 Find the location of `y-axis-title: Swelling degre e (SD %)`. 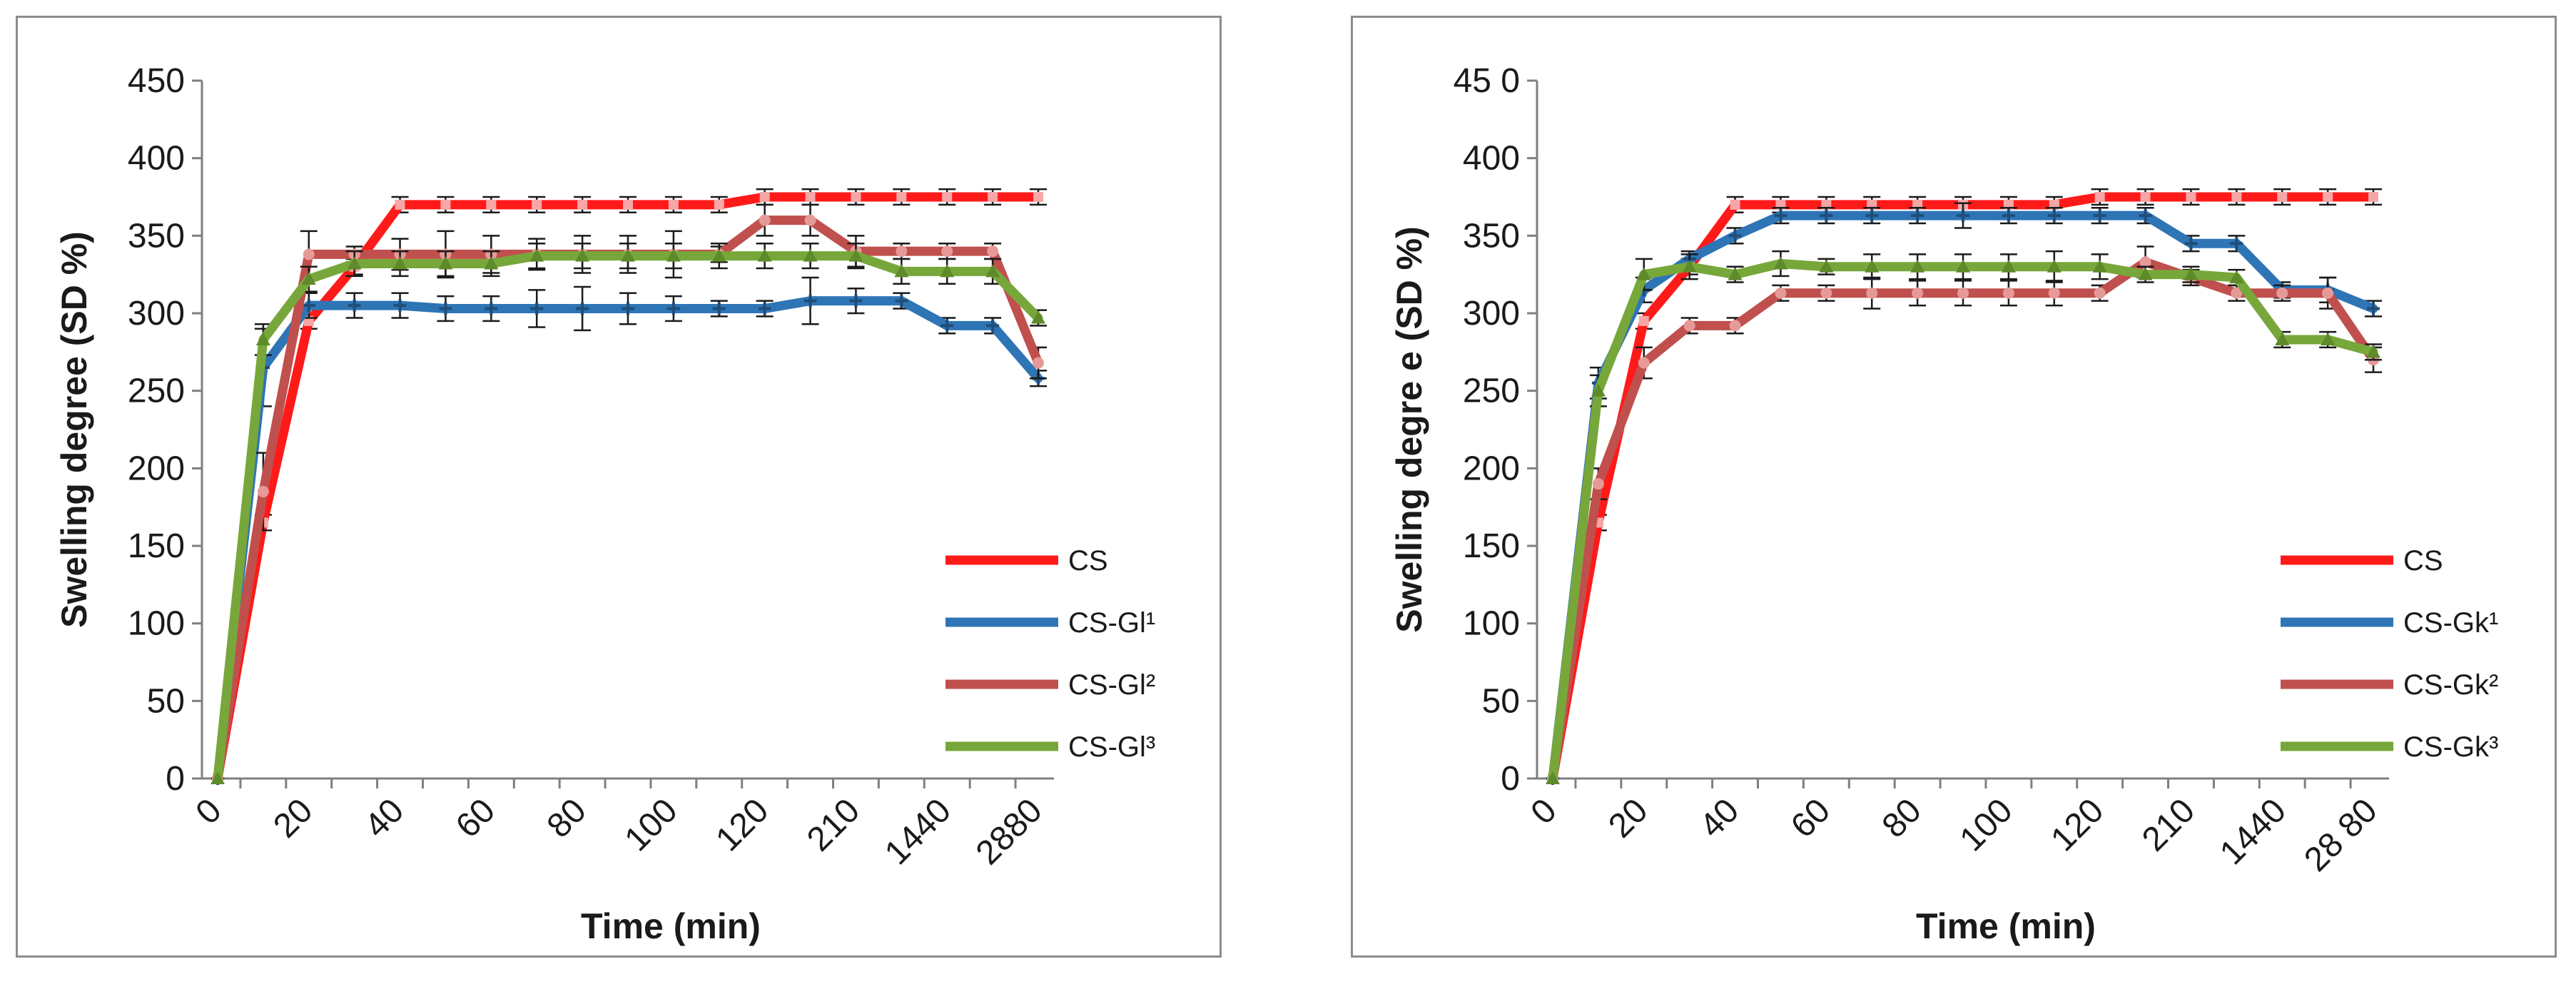

y-axis-title: Swelling degre e (SD %) is located at coordinates (1409, 429).